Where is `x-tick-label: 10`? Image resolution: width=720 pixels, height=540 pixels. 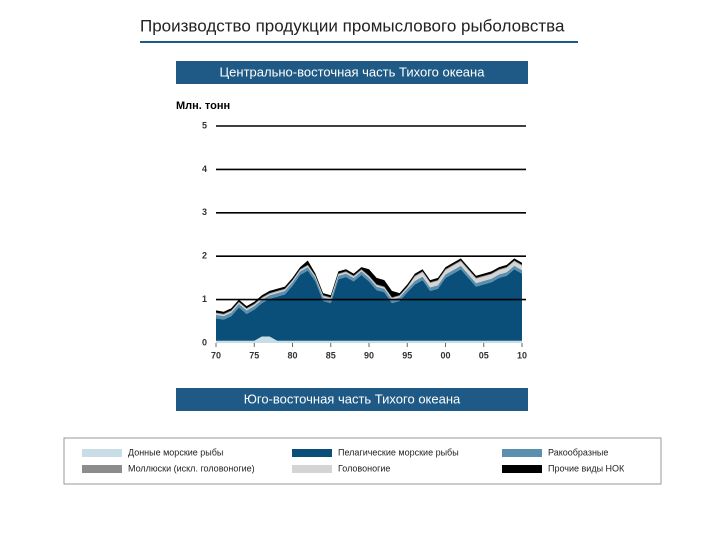
x-tick-label: 10 is located at coordinates (522, 355).